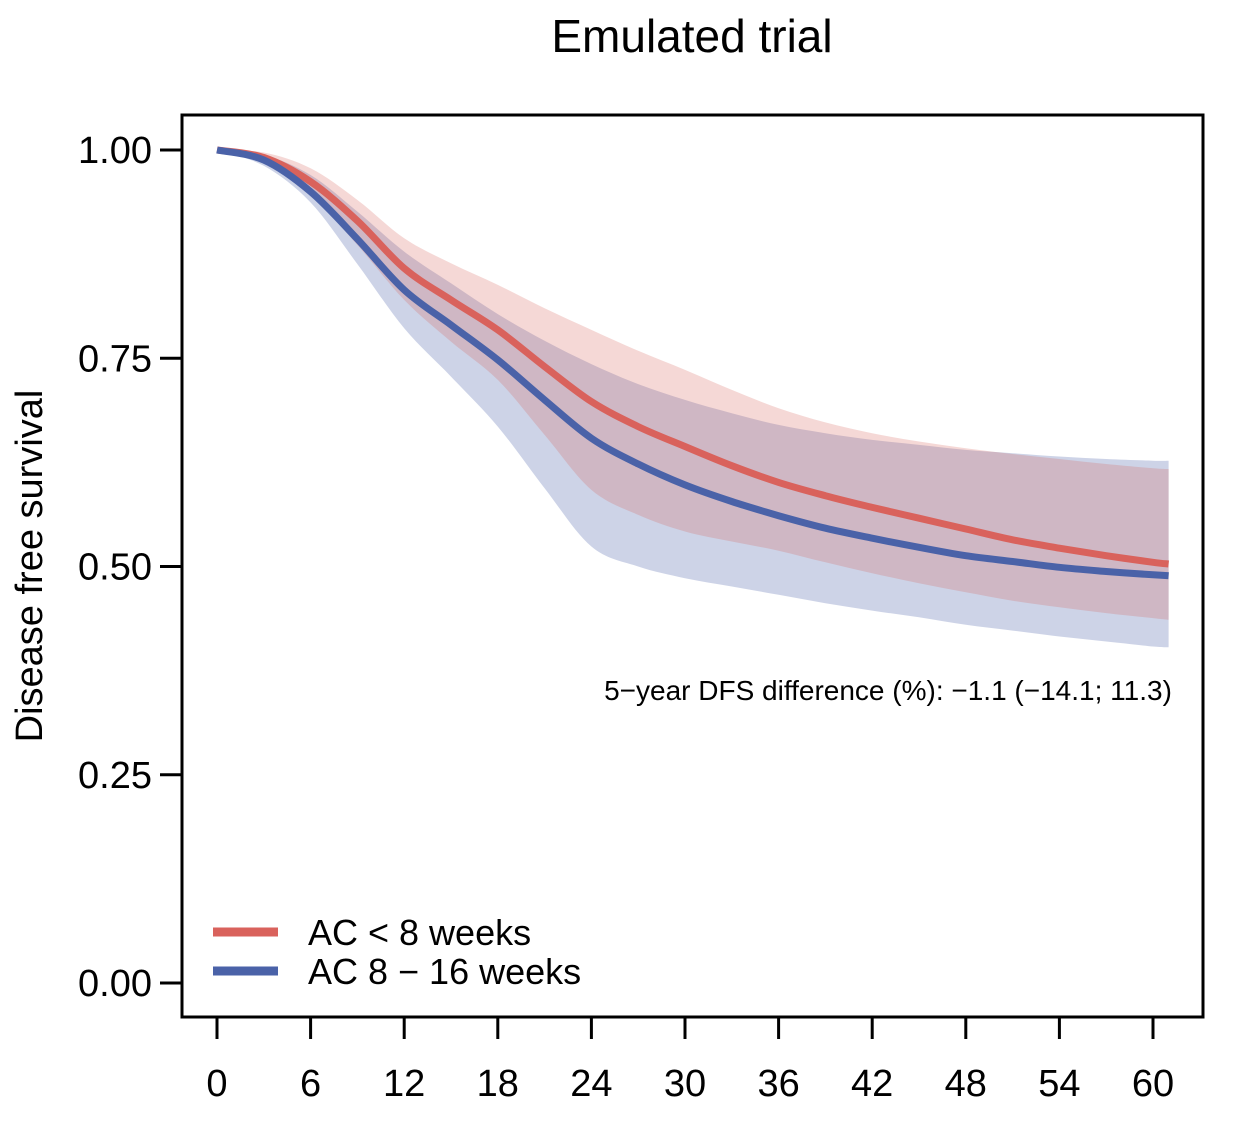 This screenshot has width=1234, height=1129. I want to click on x-tick-label: 18, so click(498, 1084).